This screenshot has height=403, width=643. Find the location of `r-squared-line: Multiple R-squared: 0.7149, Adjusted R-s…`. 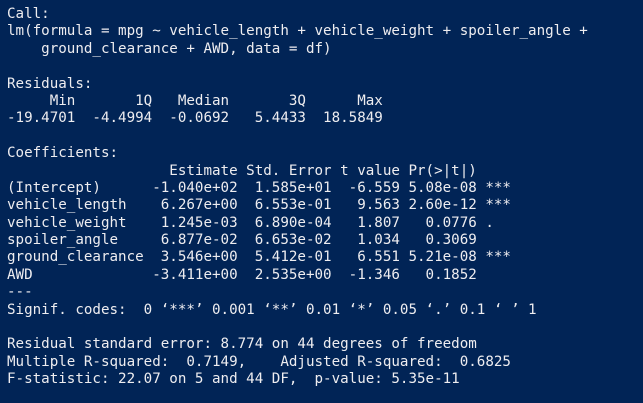

r-squared-line: Multiple R-squared: 0.7149, Adjusted R-s… is located at coordinates (263, 361).